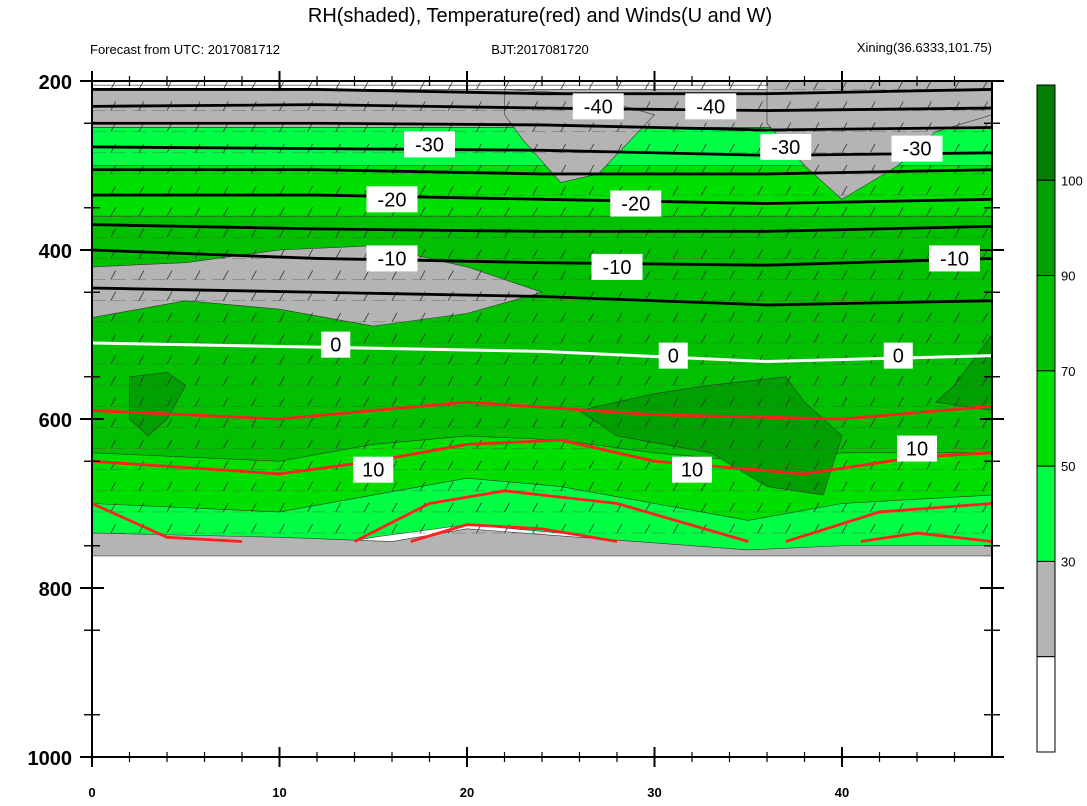 This screenshot has width=1087, height=806. Describe the element at coordinates (924, 47) in the screenshot. I see `location-label: Xining(36.6333,101.75)` at that location.